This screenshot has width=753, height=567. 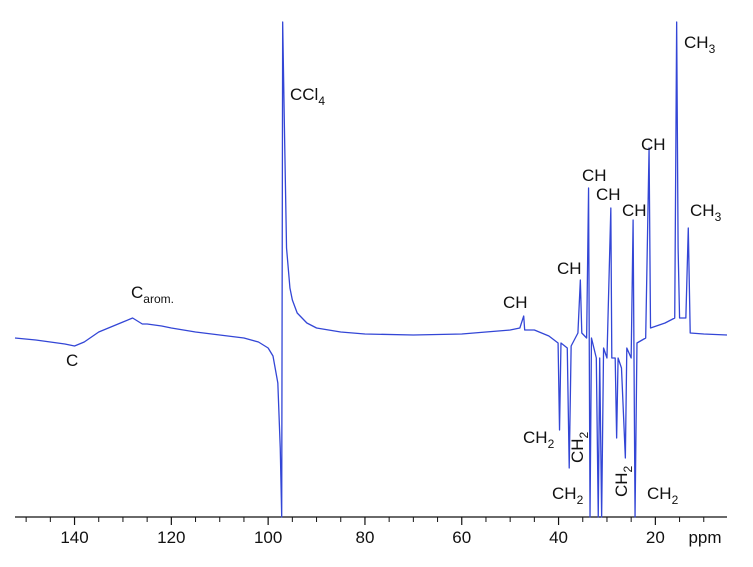 I want to click on x-axis-label: ppm, so click(x=704, y=537).